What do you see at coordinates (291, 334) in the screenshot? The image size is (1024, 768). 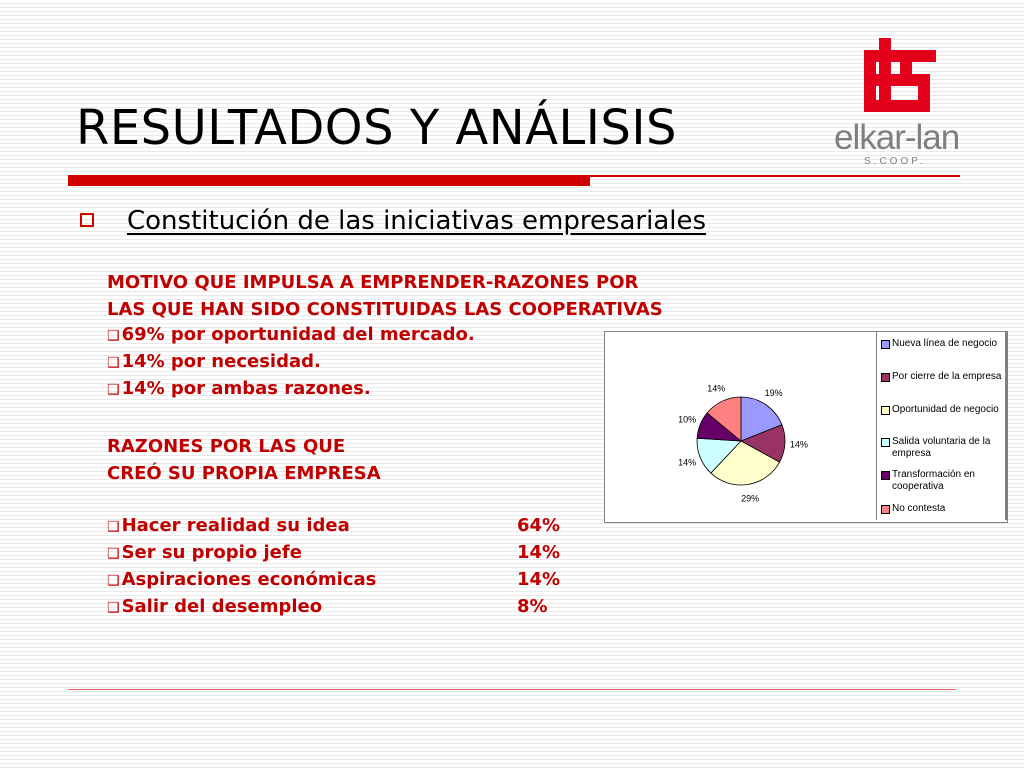 I see `list-item: ❑ 69% por oportunidad del mercado.` at bounding box center [291, 334].